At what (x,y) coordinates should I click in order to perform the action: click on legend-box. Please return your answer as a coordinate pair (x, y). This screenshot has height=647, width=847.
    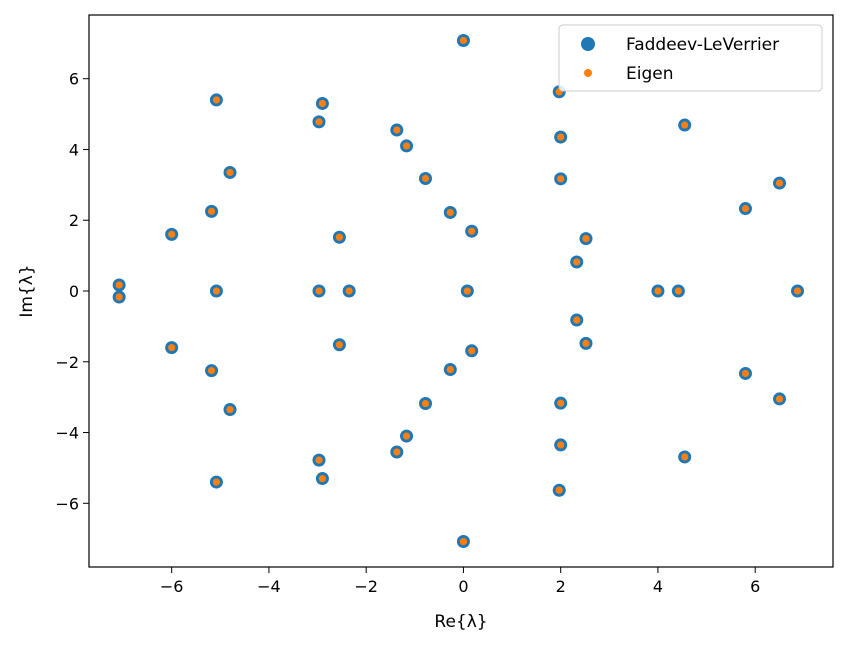
    Looking at the image, I should click on (690, 58).